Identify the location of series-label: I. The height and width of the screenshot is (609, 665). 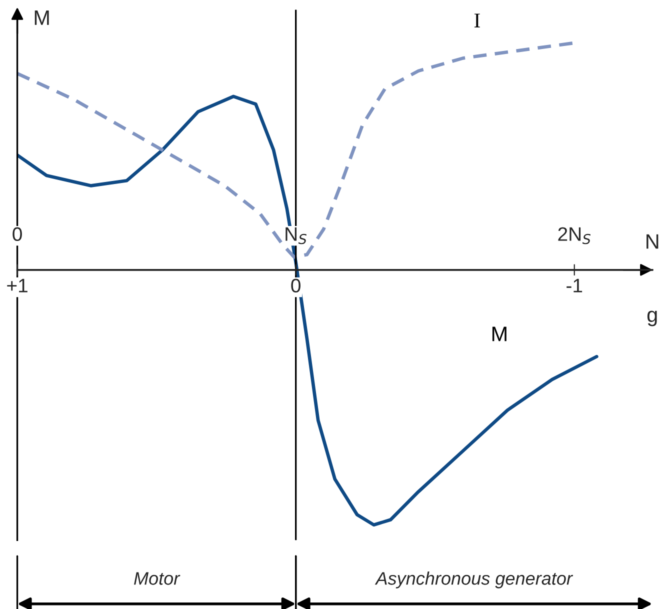
(477, 21).